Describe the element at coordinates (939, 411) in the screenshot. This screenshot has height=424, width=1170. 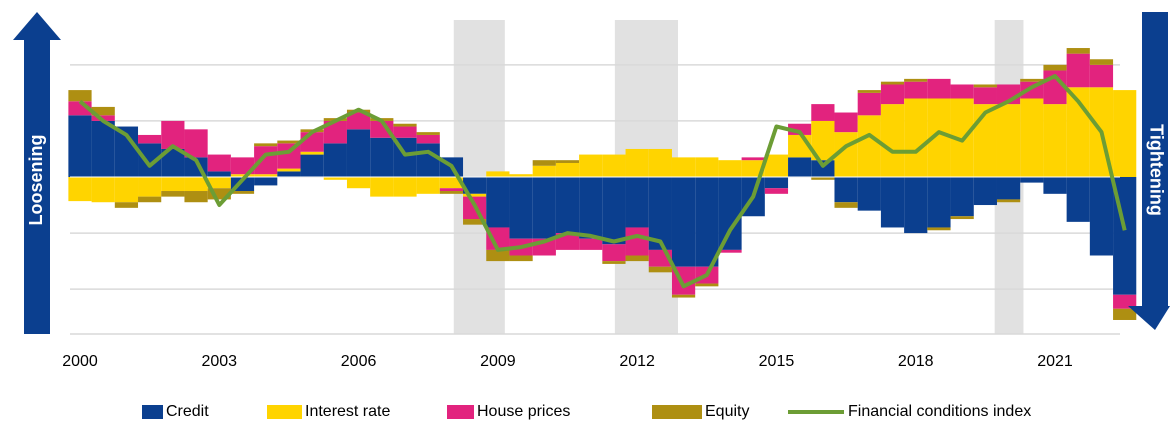
I see `legend-label: Financial conditions index` at that location.